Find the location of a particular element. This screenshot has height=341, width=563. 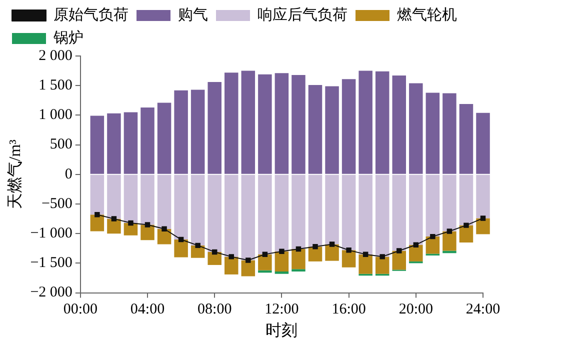

y-tick-label: 1 500 is located at coordinates (55, 86).